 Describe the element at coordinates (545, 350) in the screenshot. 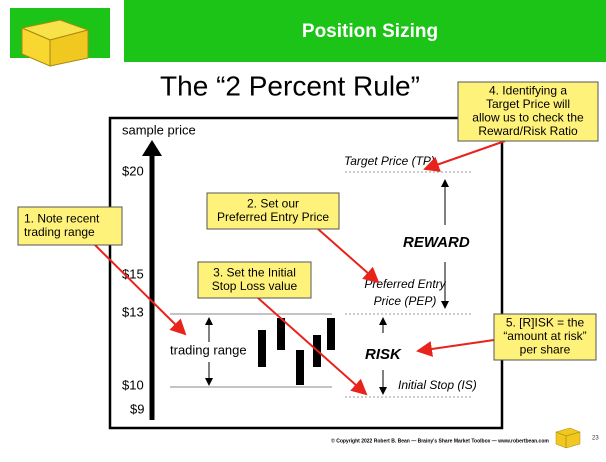

I see `callout-text: per share` at that location.